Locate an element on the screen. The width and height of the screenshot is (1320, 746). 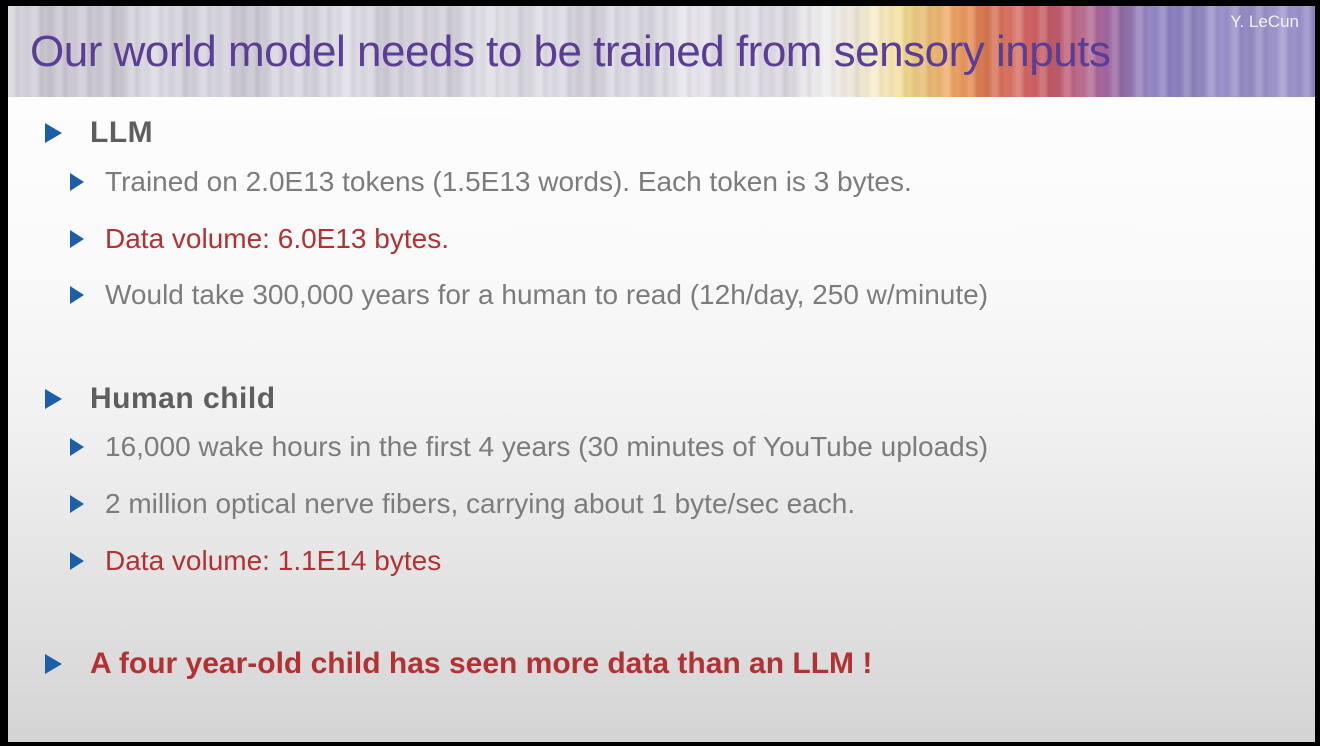
section-heading: Human child is located at coordinates (183, 398).